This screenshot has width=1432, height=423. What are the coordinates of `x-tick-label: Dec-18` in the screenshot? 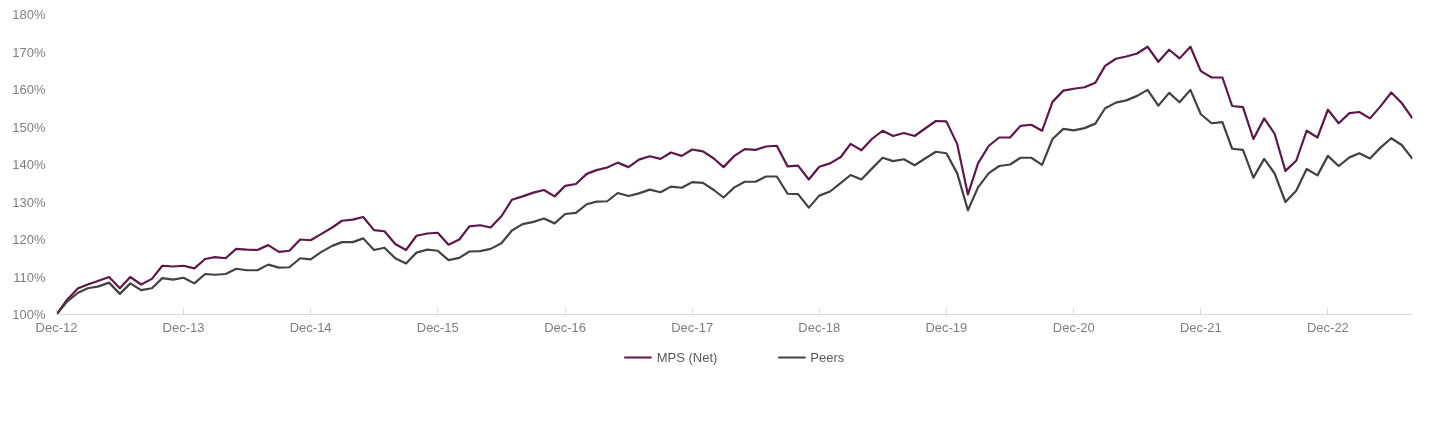 It's located at (819, 327).